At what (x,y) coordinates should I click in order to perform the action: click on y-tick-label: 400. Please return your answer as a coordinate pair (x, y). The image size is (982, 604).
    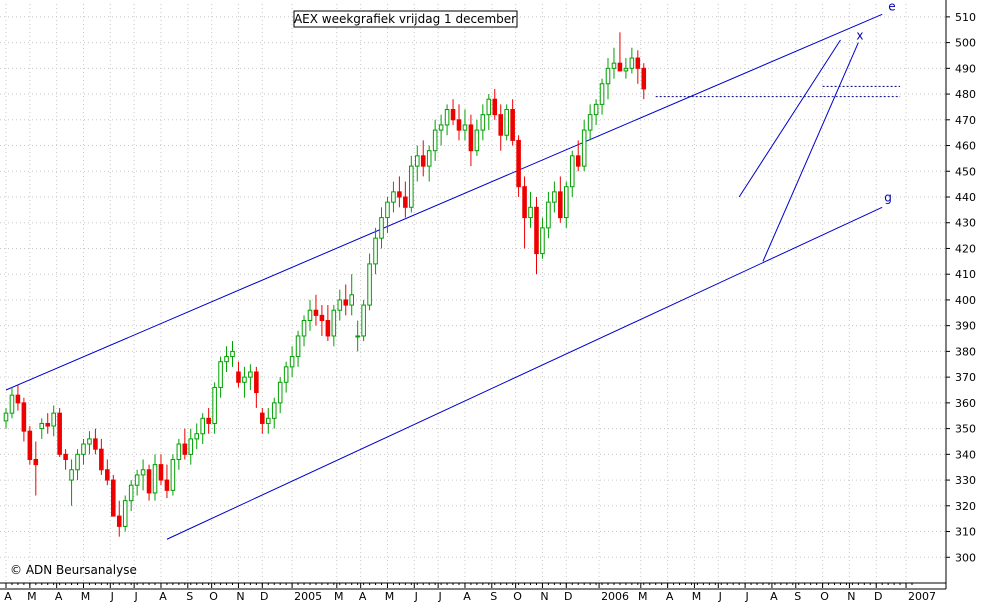
    Looking at the image, I should click on (965, 300).